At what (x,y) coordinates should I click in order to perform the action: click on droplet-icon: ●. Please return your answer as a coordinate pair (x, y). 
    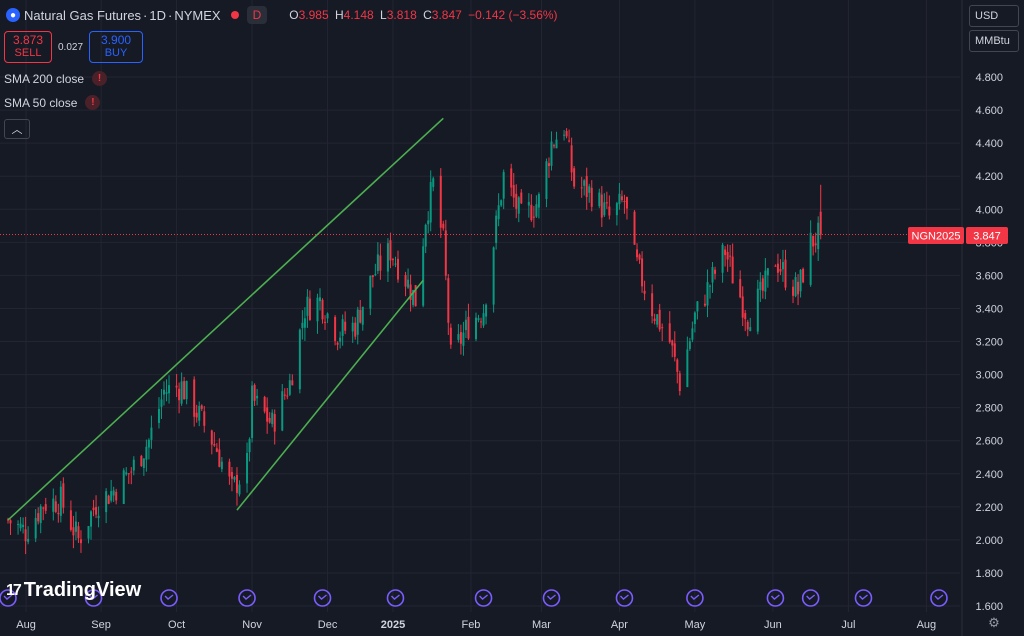
    Looking at the image, I should click on (13, 15).